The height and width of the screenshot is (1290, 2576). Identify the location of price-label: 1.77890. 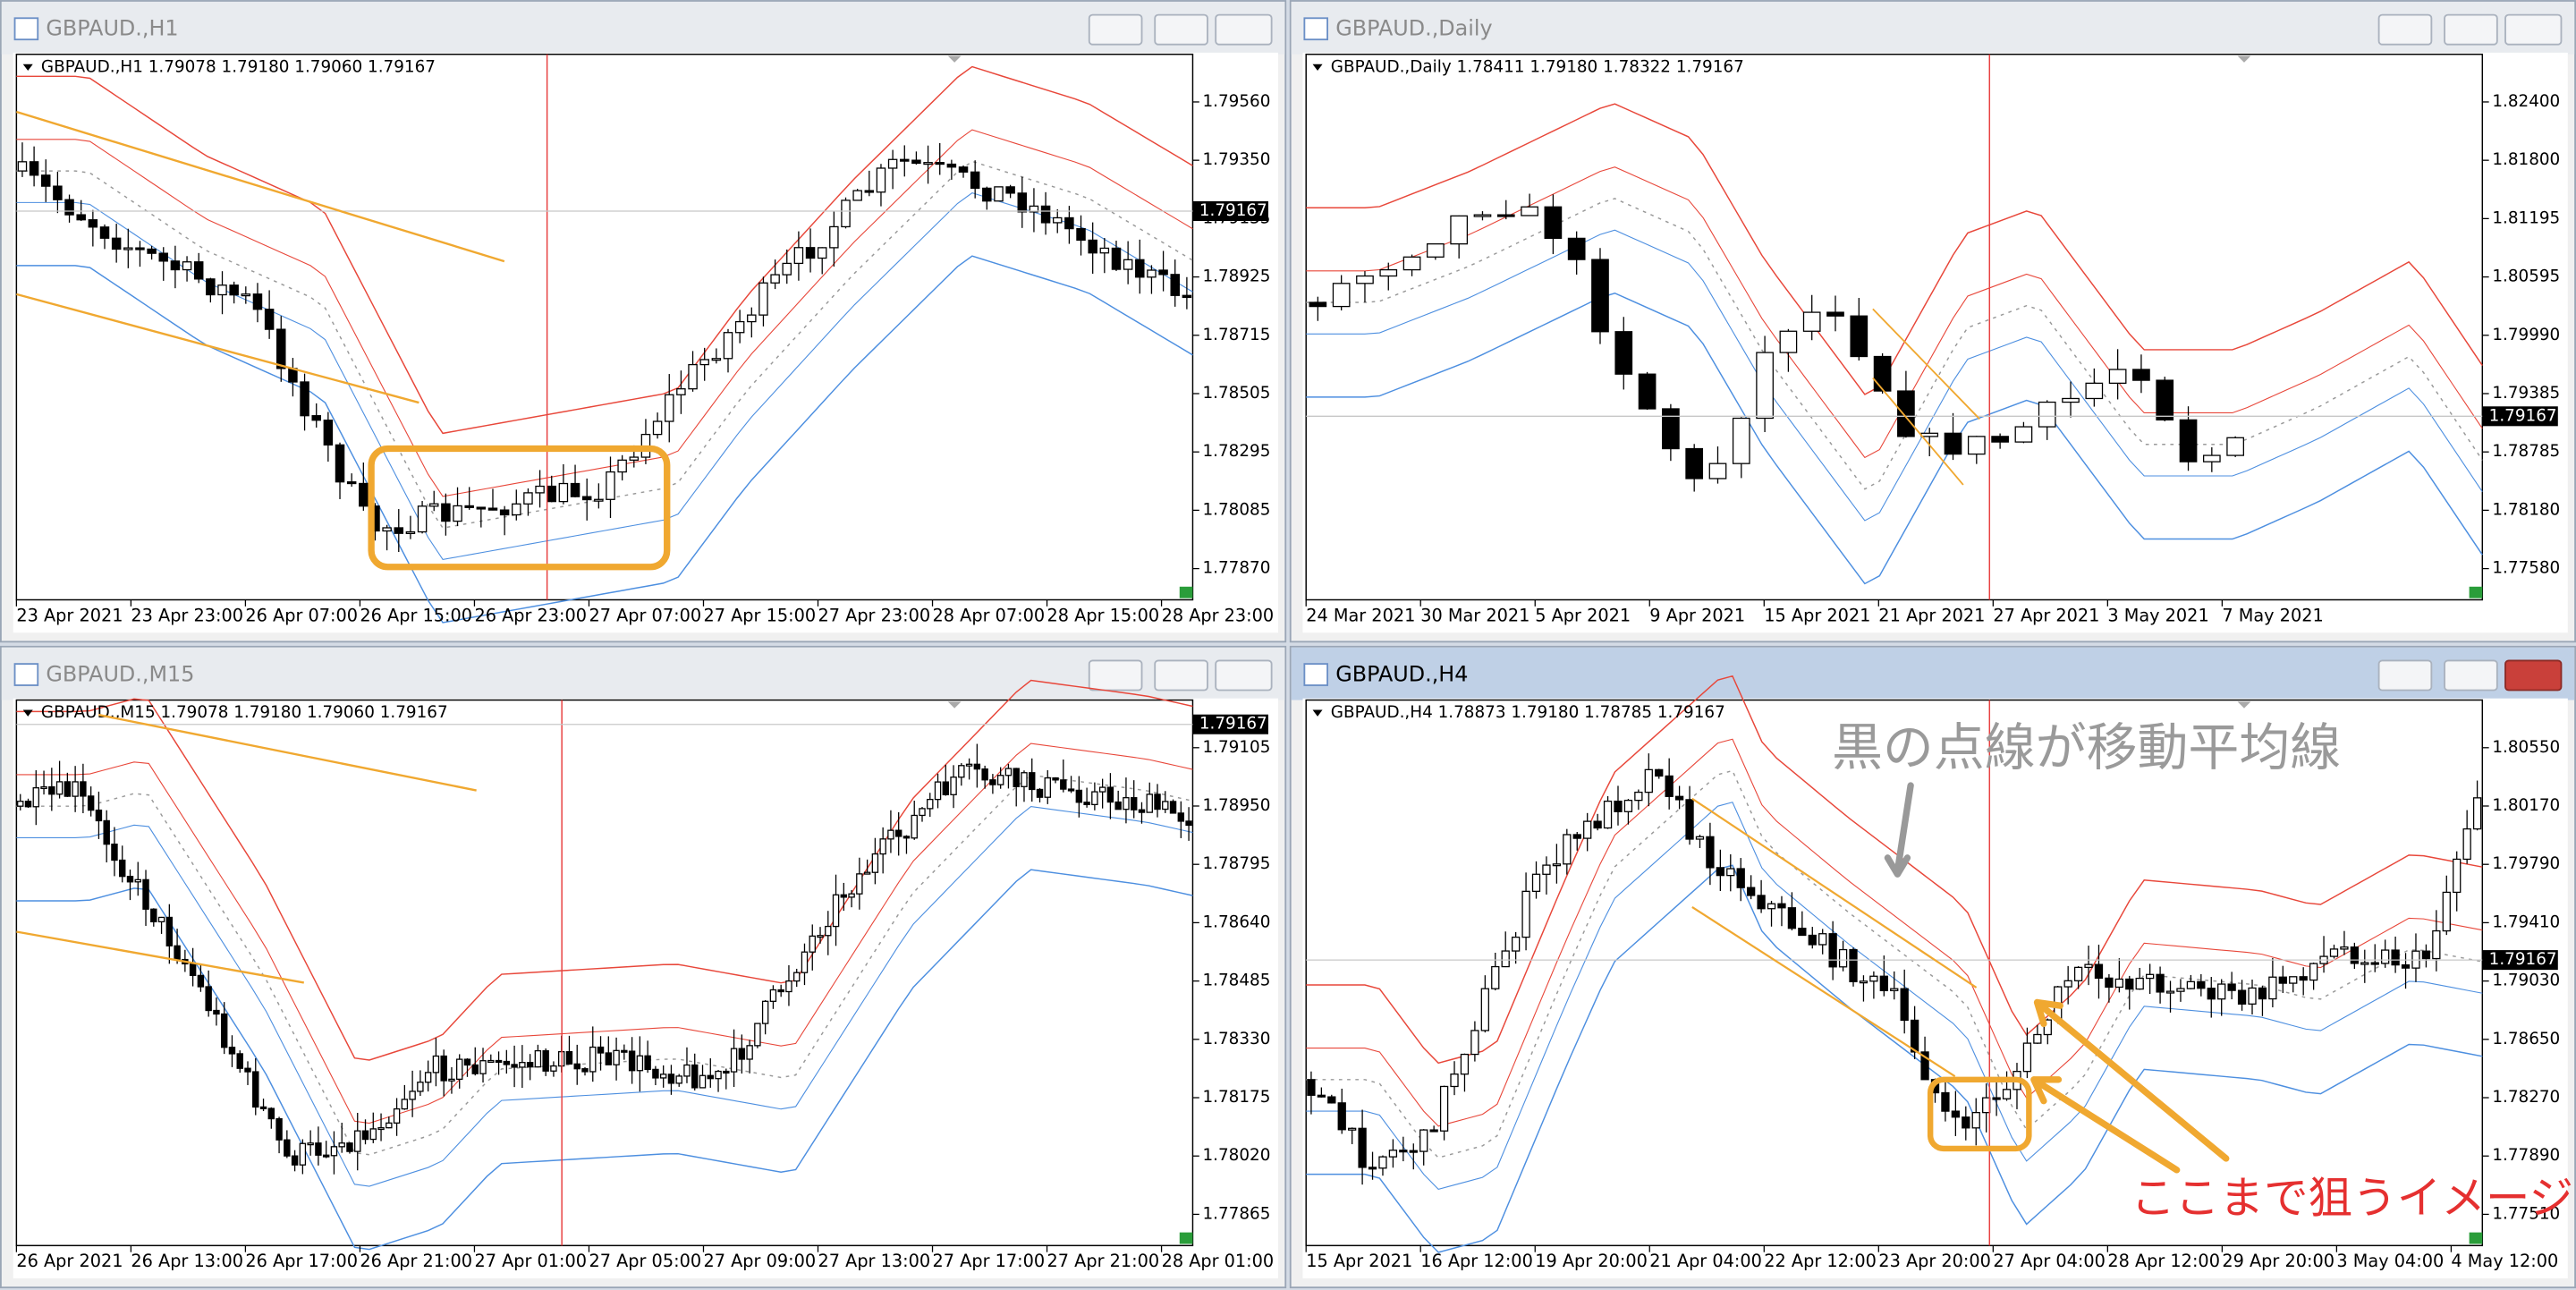
(2526, 1155).